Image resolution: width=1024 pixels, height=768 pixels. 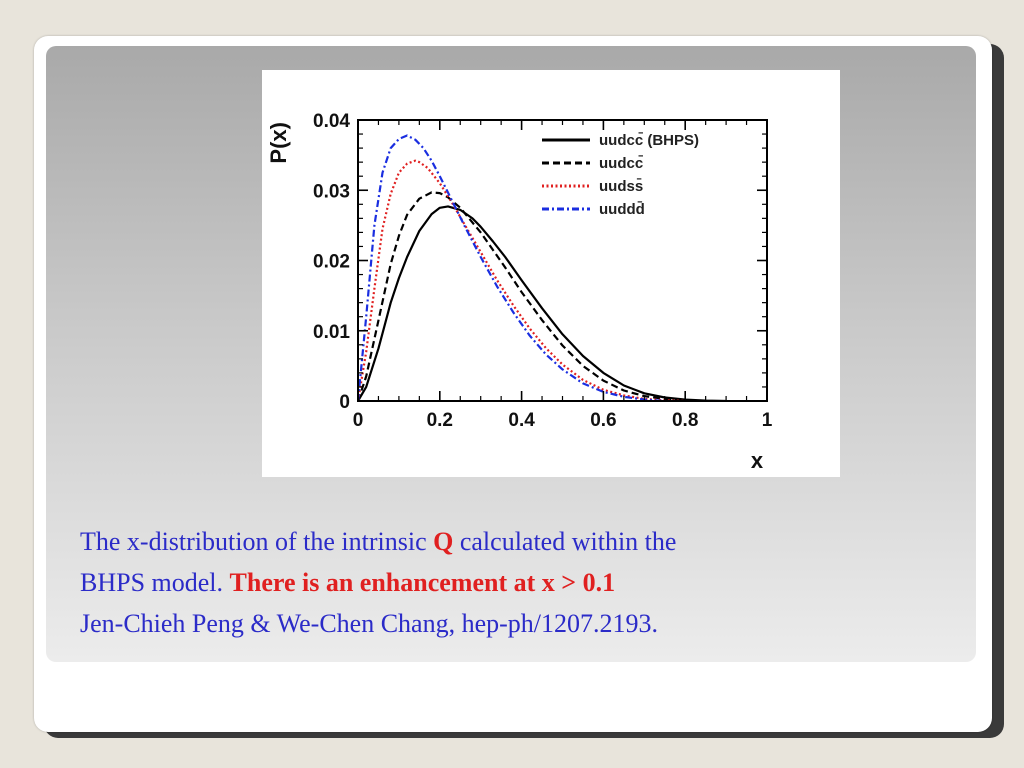 What do you see at coordinates (603, 420) in the screenshot?
I see `x-tick-label: 0.6` at bounding box center [603, 420].